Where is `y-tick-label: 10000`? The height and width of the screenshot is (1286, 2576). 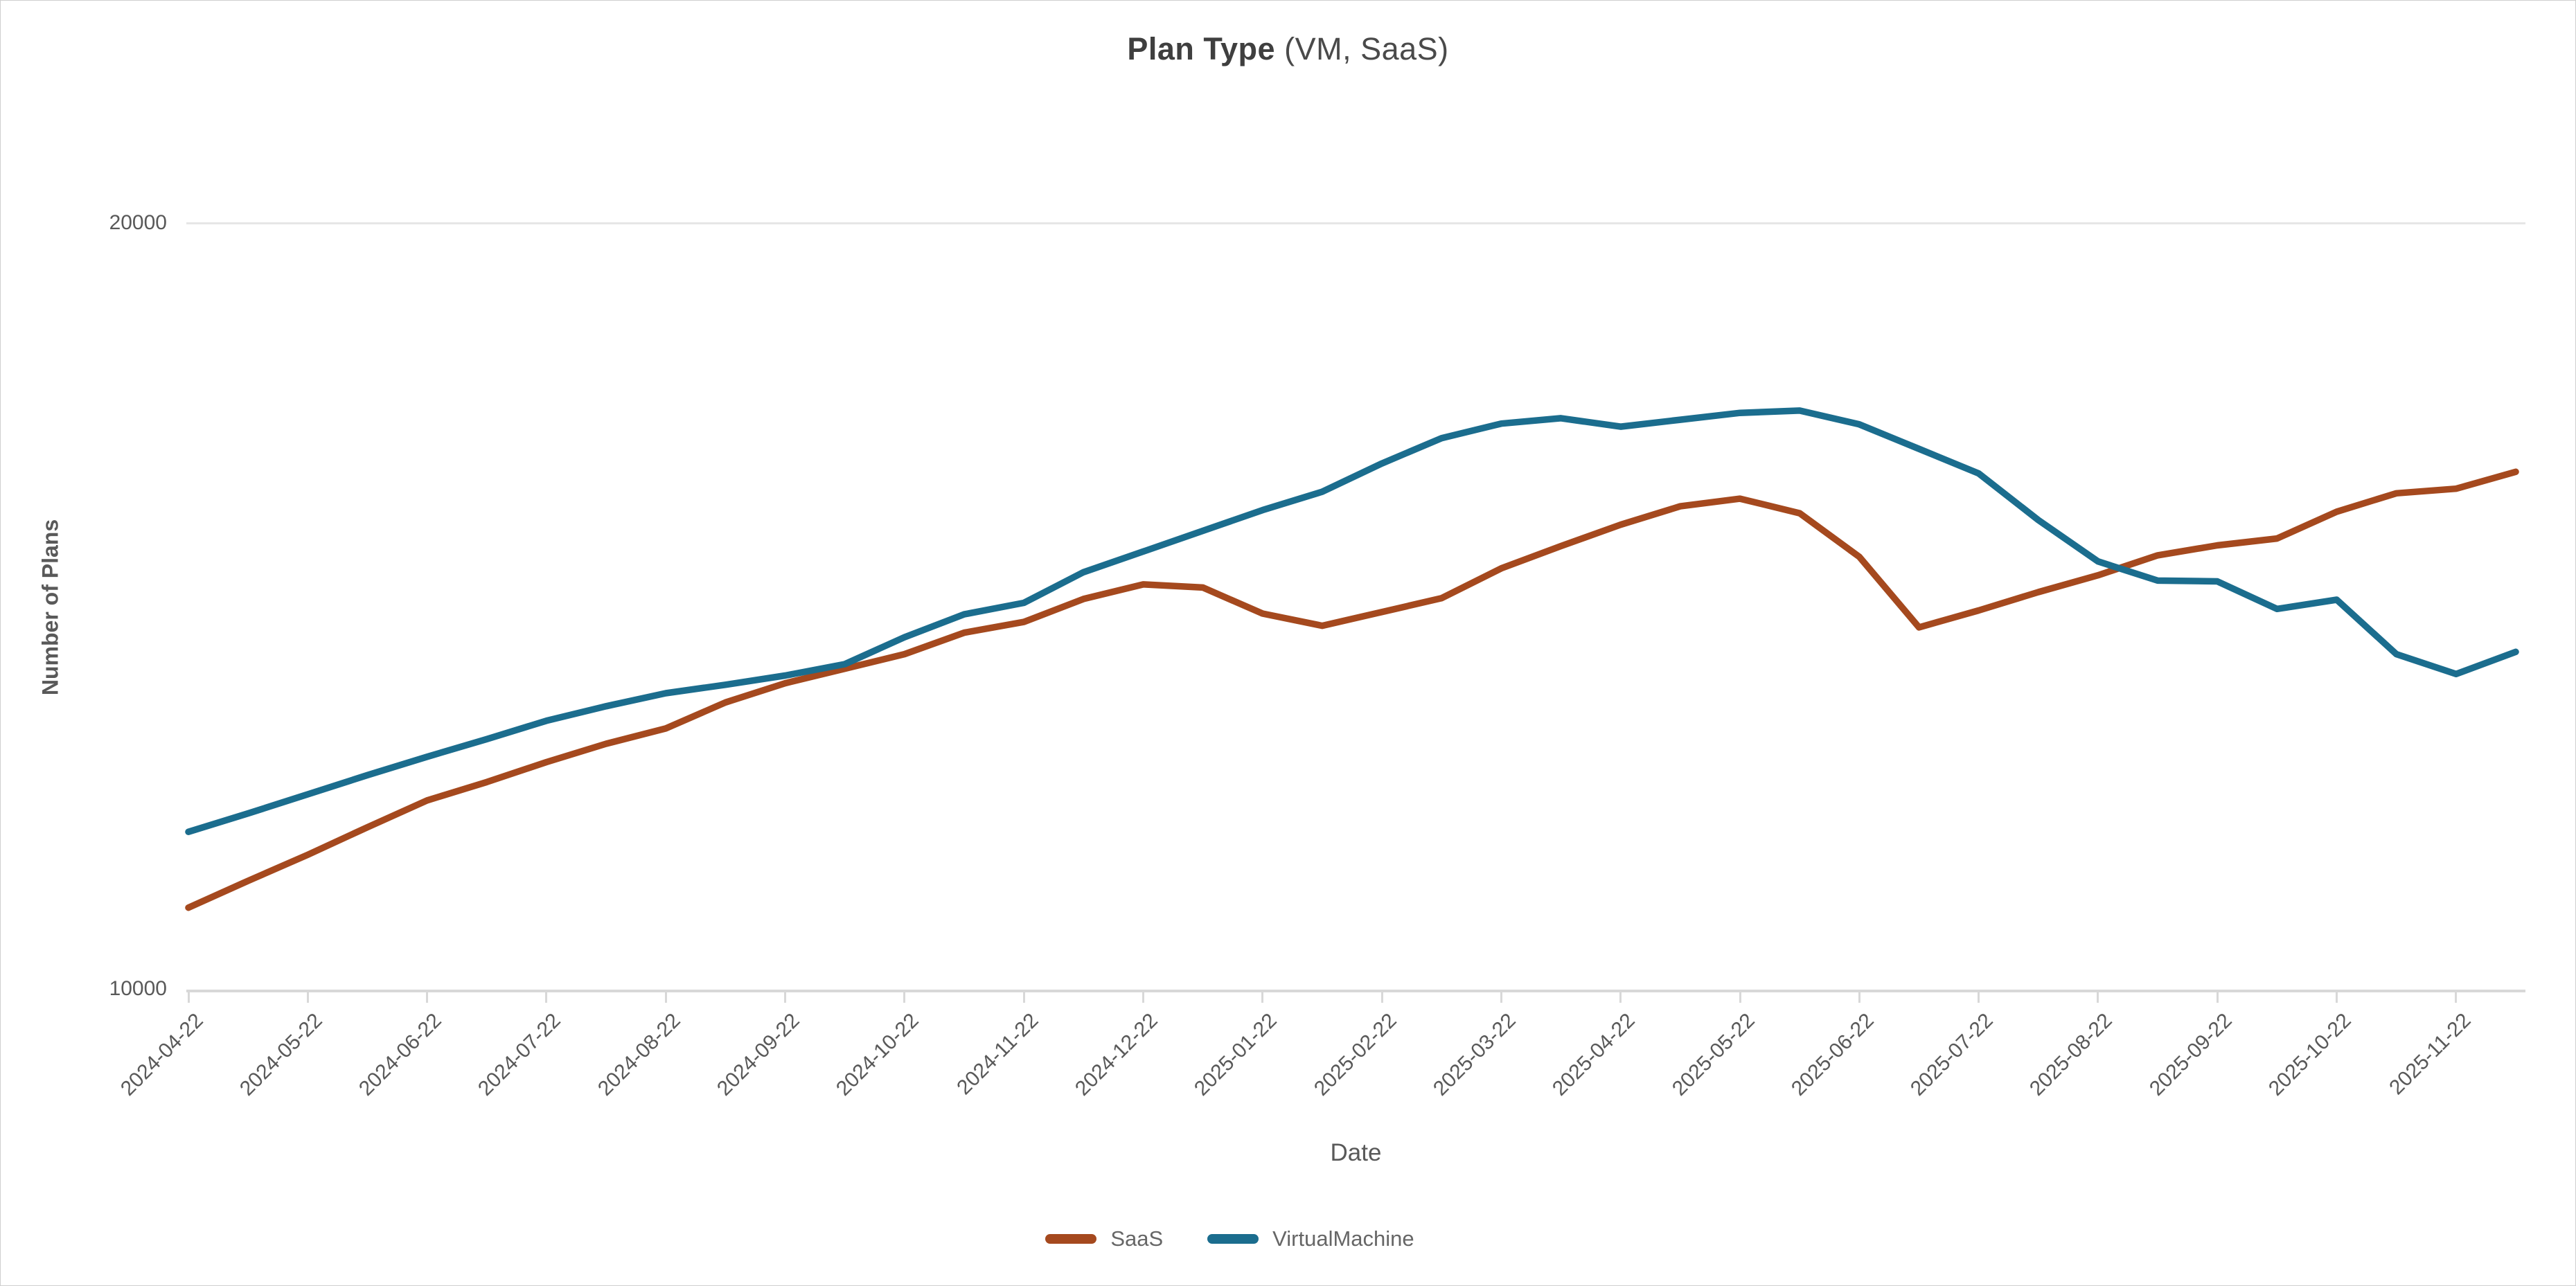
y-tick-label: 10000 is located at coordinates (138, 988).